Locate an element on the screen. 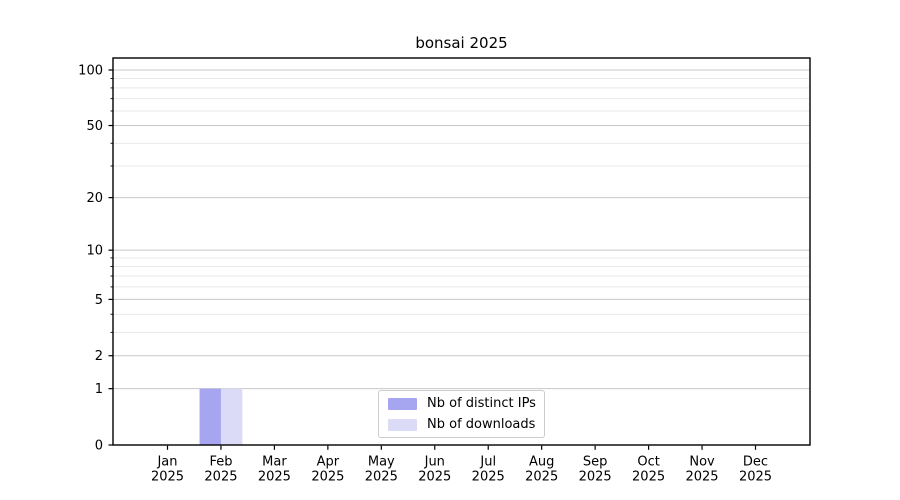  x-tick-label-month: Sep is located at coordinates (595, 462).